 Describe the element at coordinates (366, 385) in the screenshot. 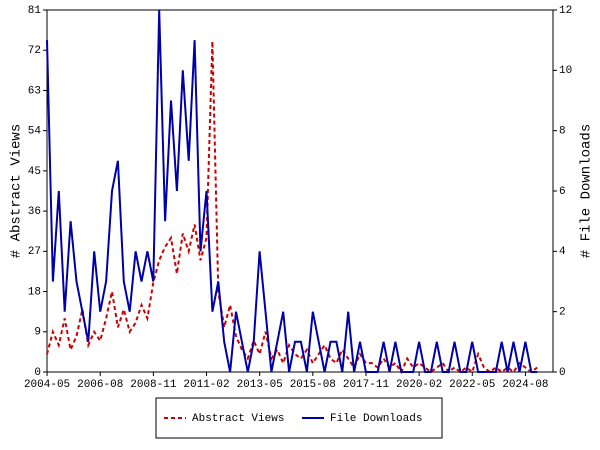

I see `x-tick-label: 2017-11` at that location.